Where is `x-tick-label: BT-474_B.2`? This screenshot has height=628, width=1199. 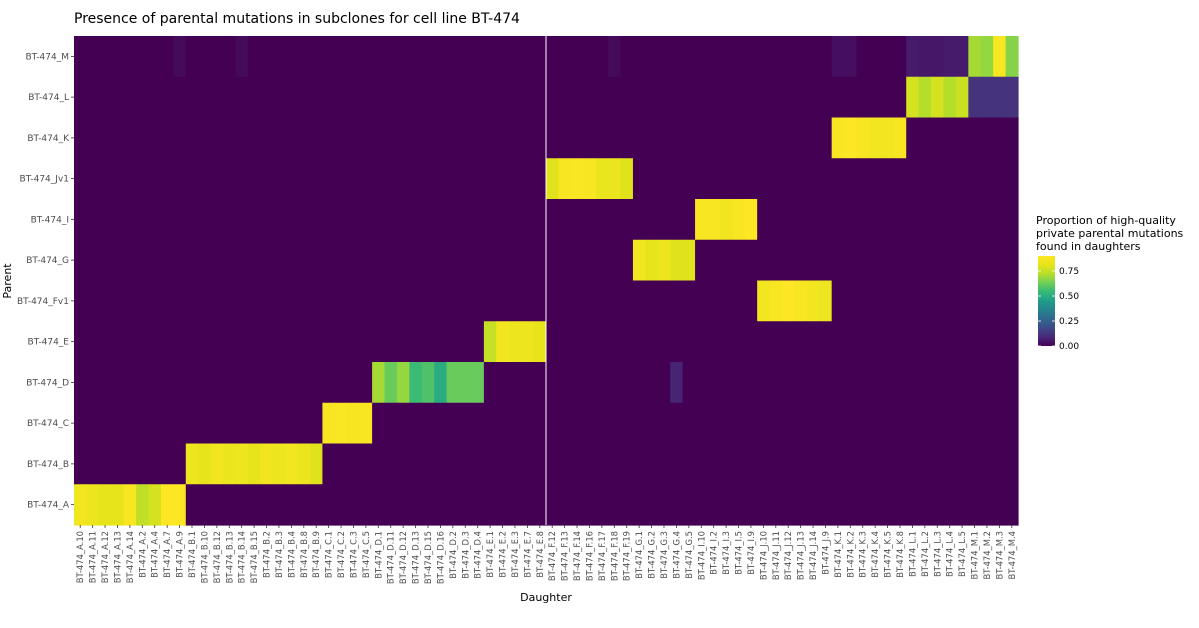
x-tick-label: BT-474_B.2 is located at coordinates (267, 554).